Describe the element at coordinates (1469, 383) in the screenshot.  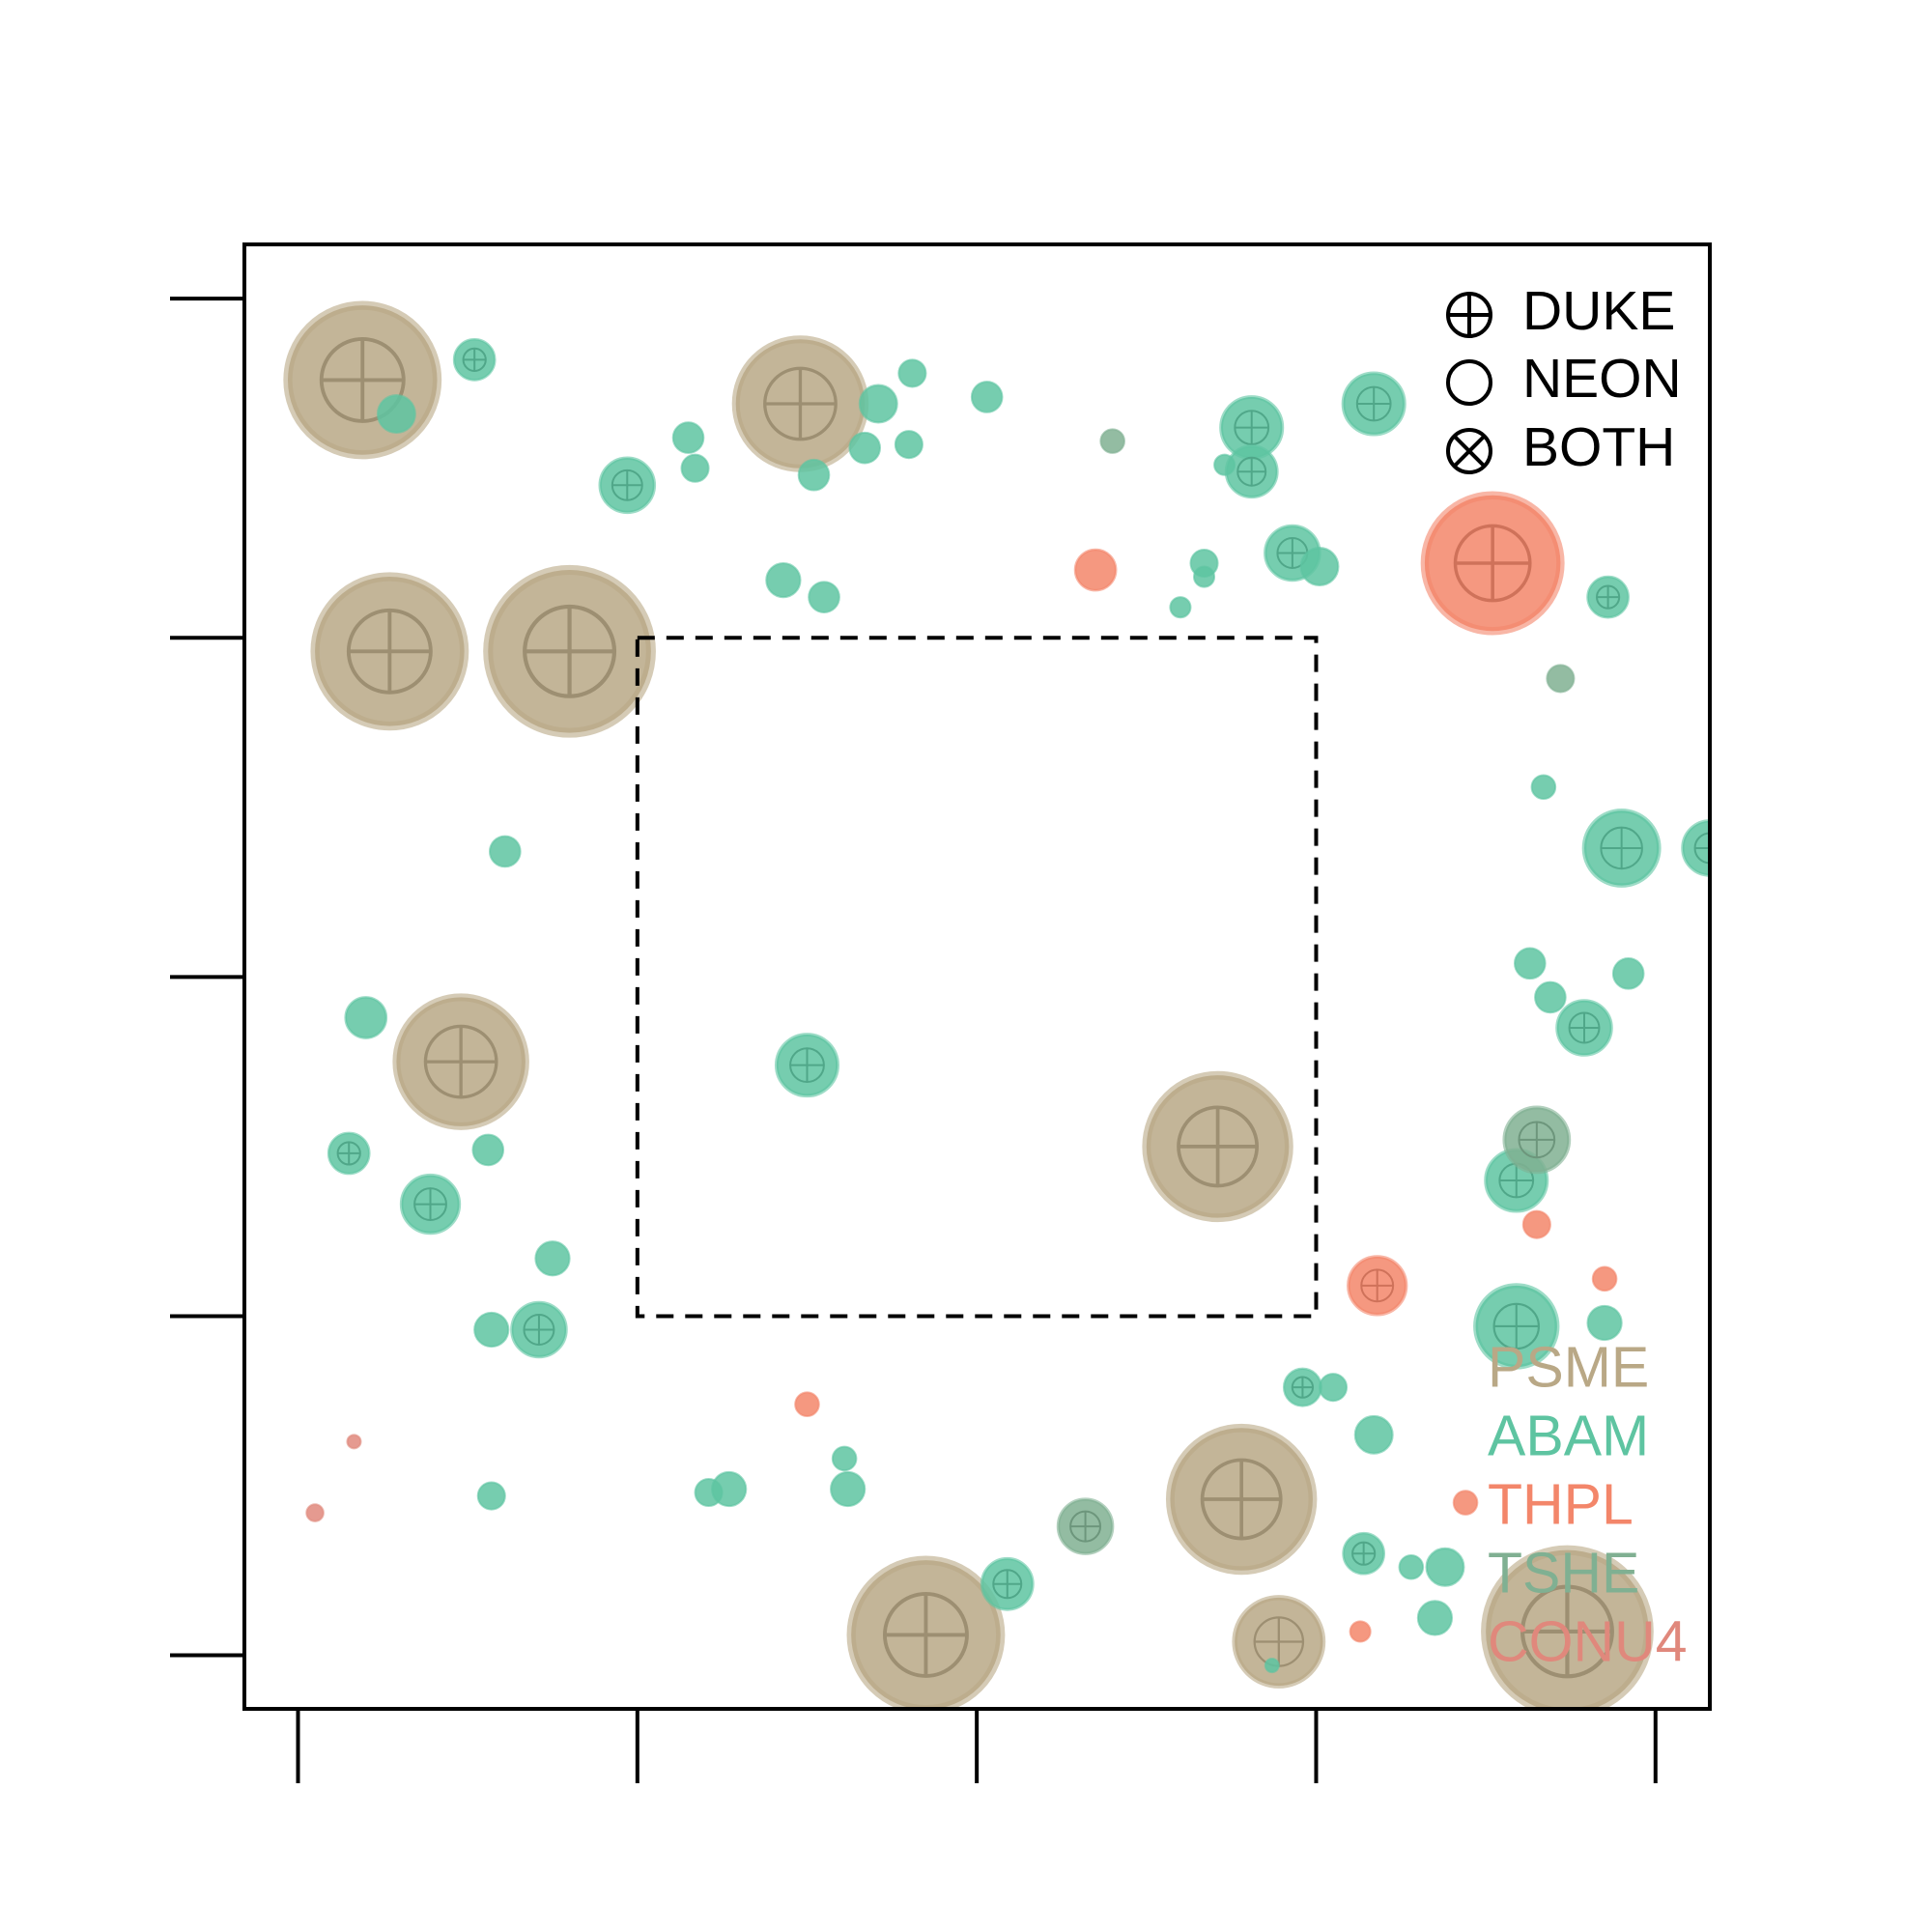
I see `shape-legend` at that location.